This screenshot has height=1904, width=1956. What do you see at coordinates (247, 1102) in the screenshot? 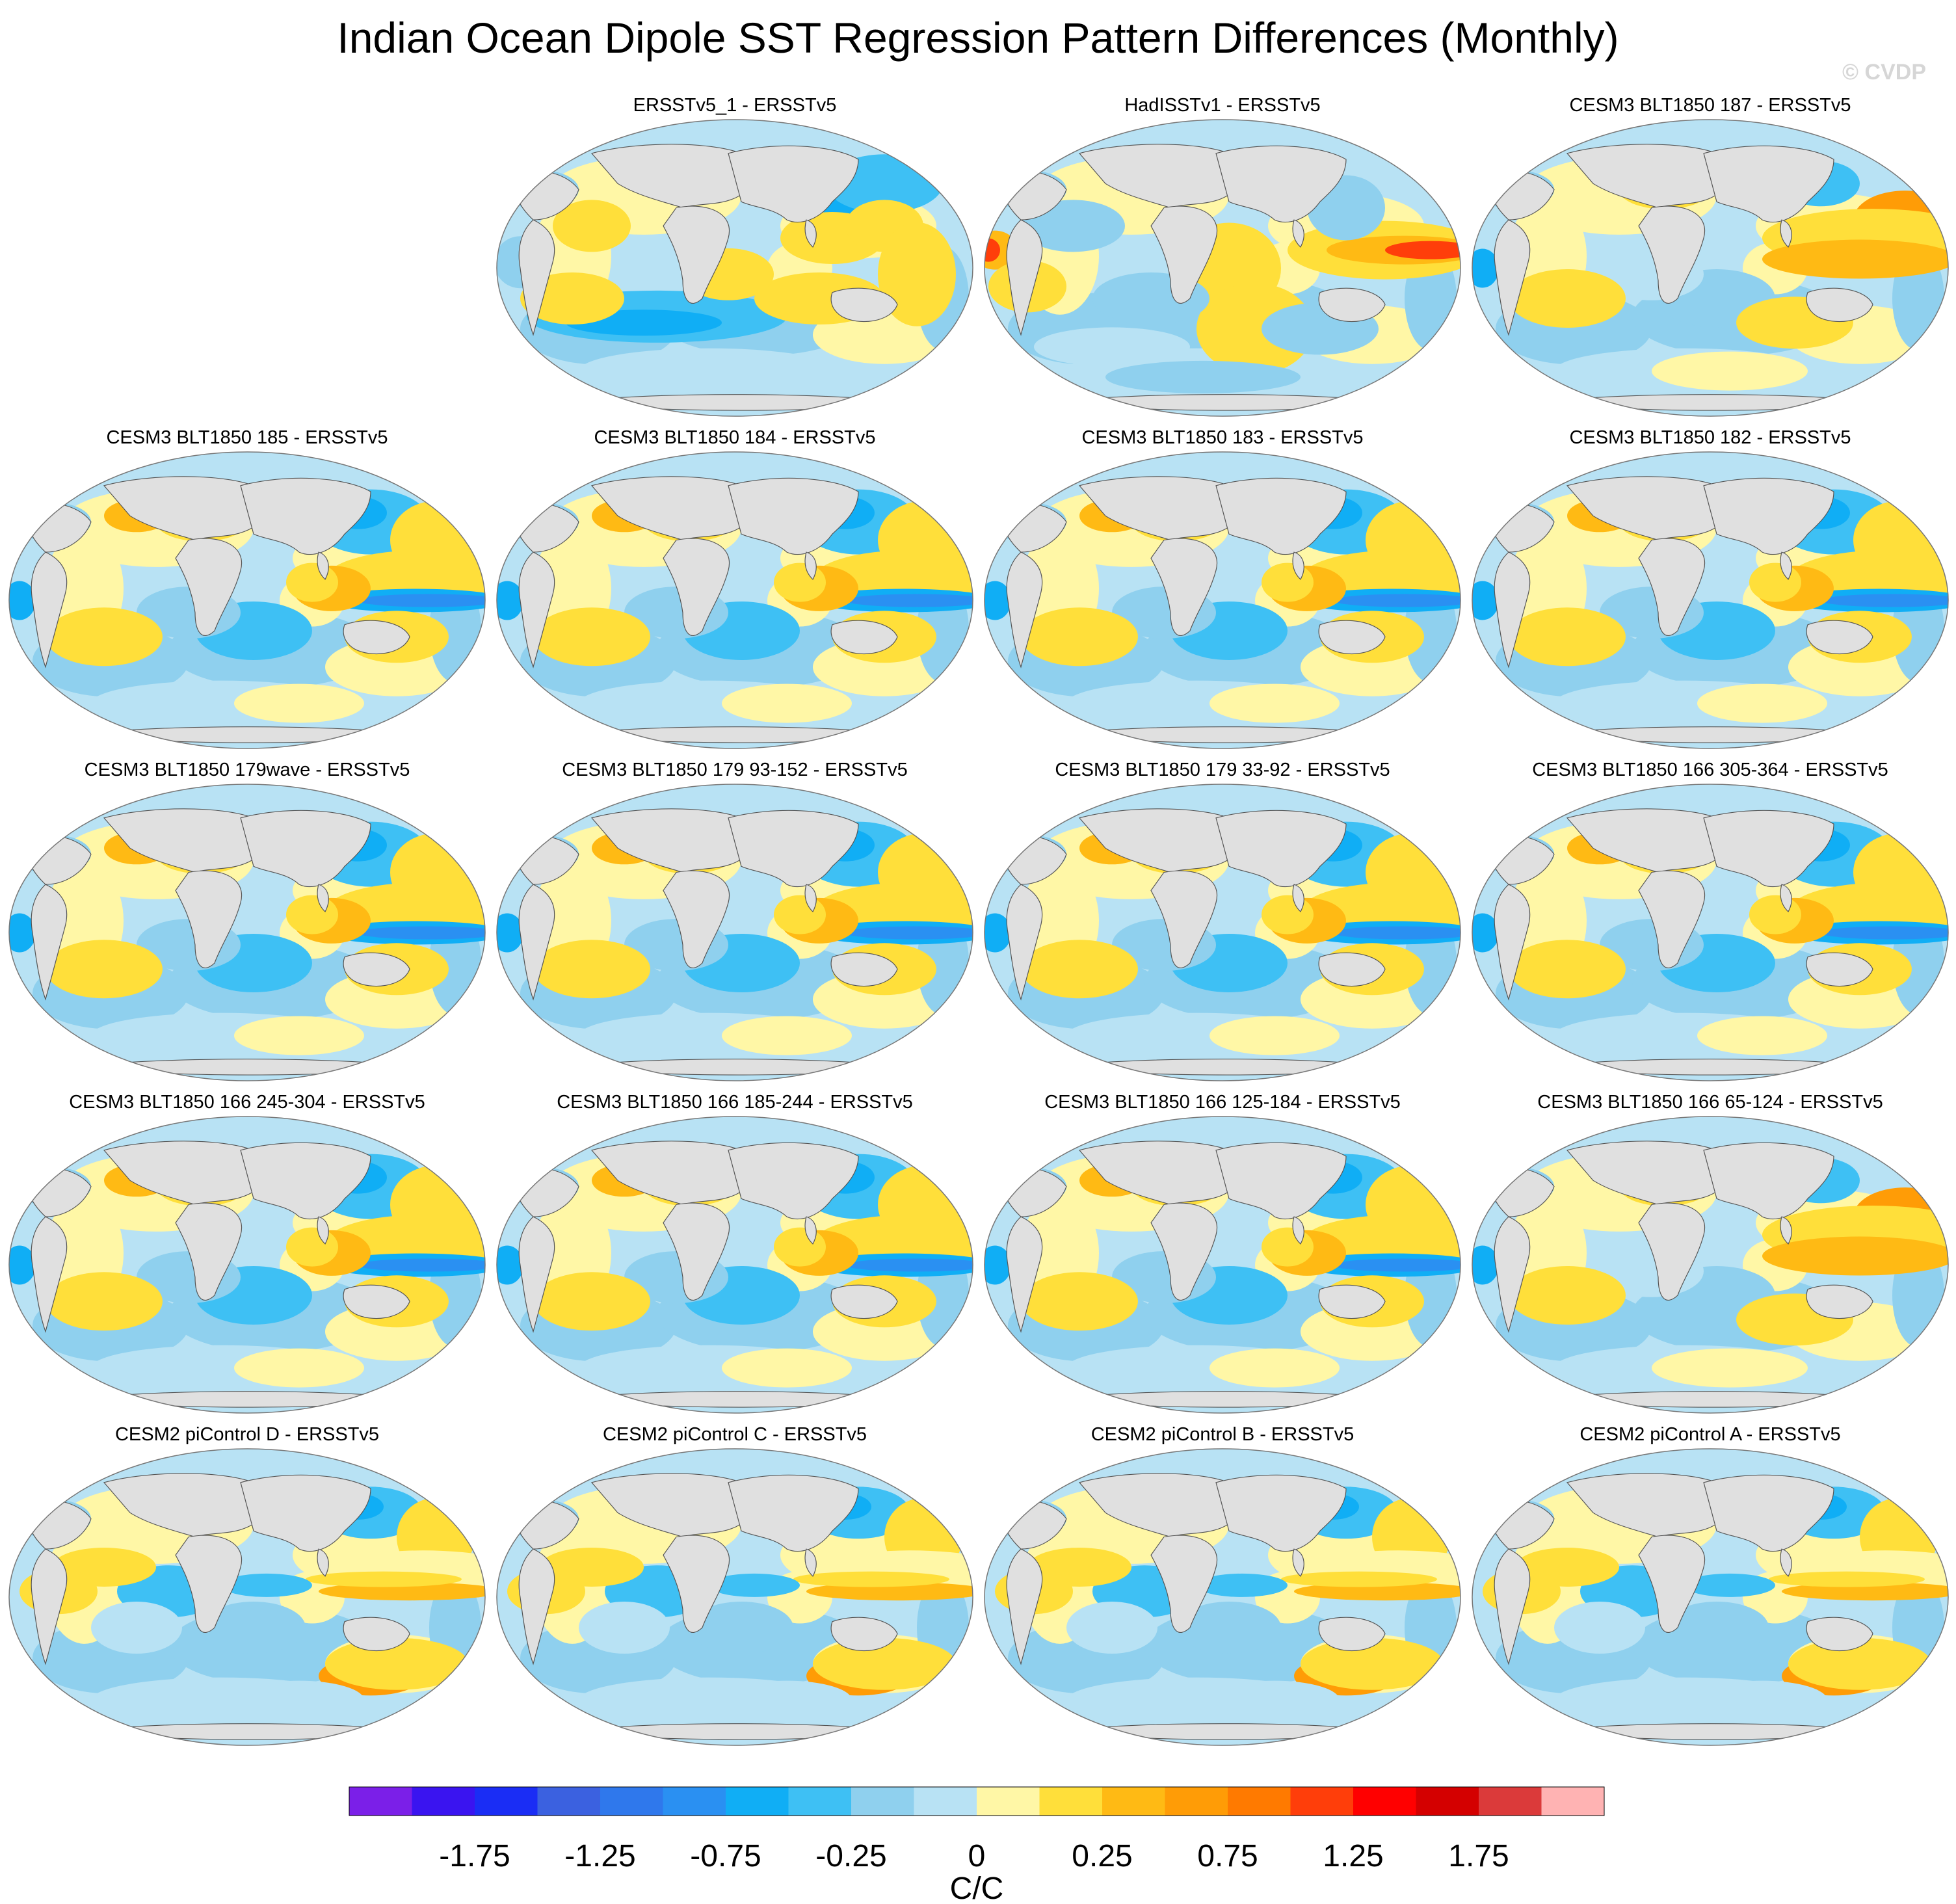
I see `panel-title: CESM3 BLT1850 166 245-304 - ERSSTv5` at bounding box center [247, 1102].